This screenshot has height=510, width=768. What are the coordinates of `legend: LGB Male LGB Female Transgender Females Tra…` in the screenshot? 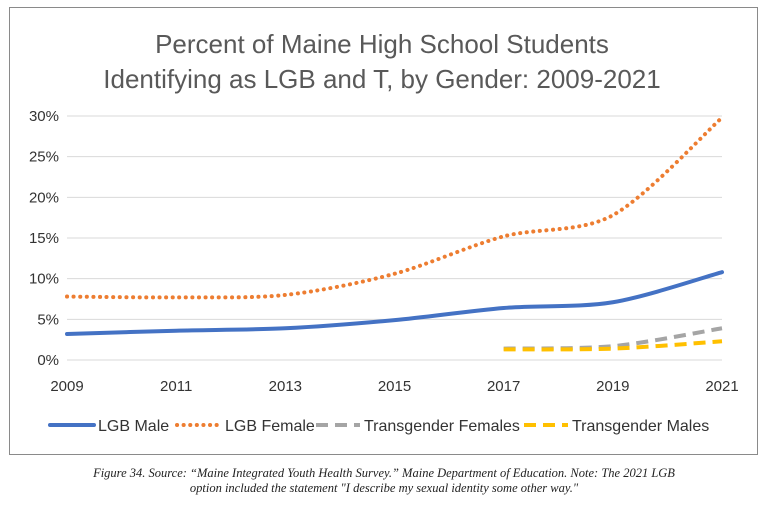 It's located at (378, 426).